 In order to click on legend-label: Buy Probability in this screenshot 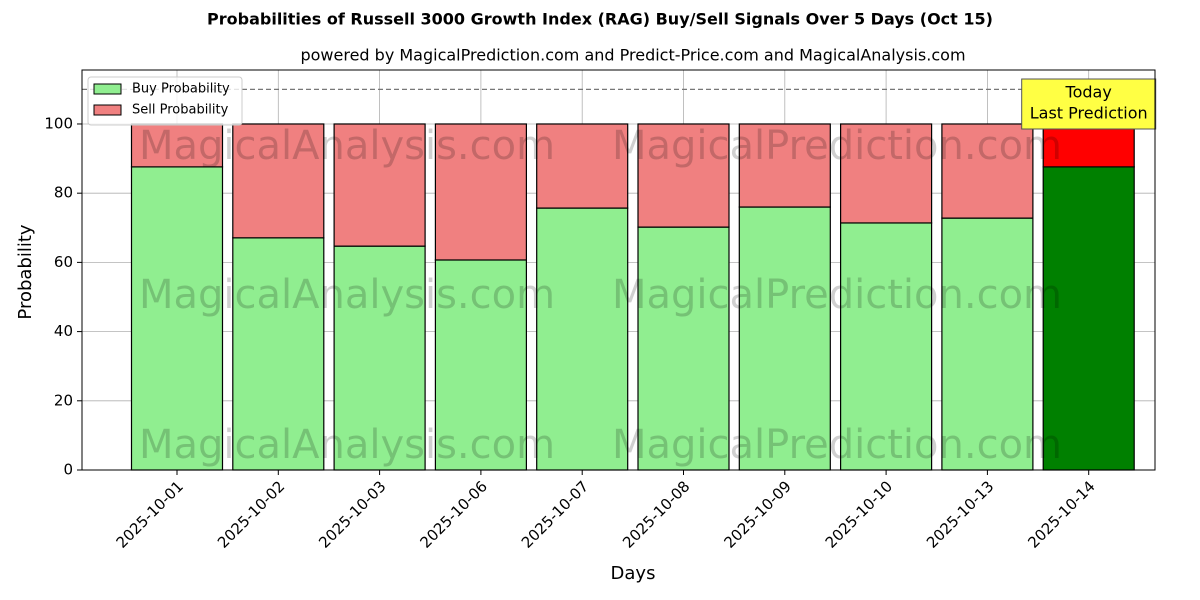, I will do `click(181, 89)`.